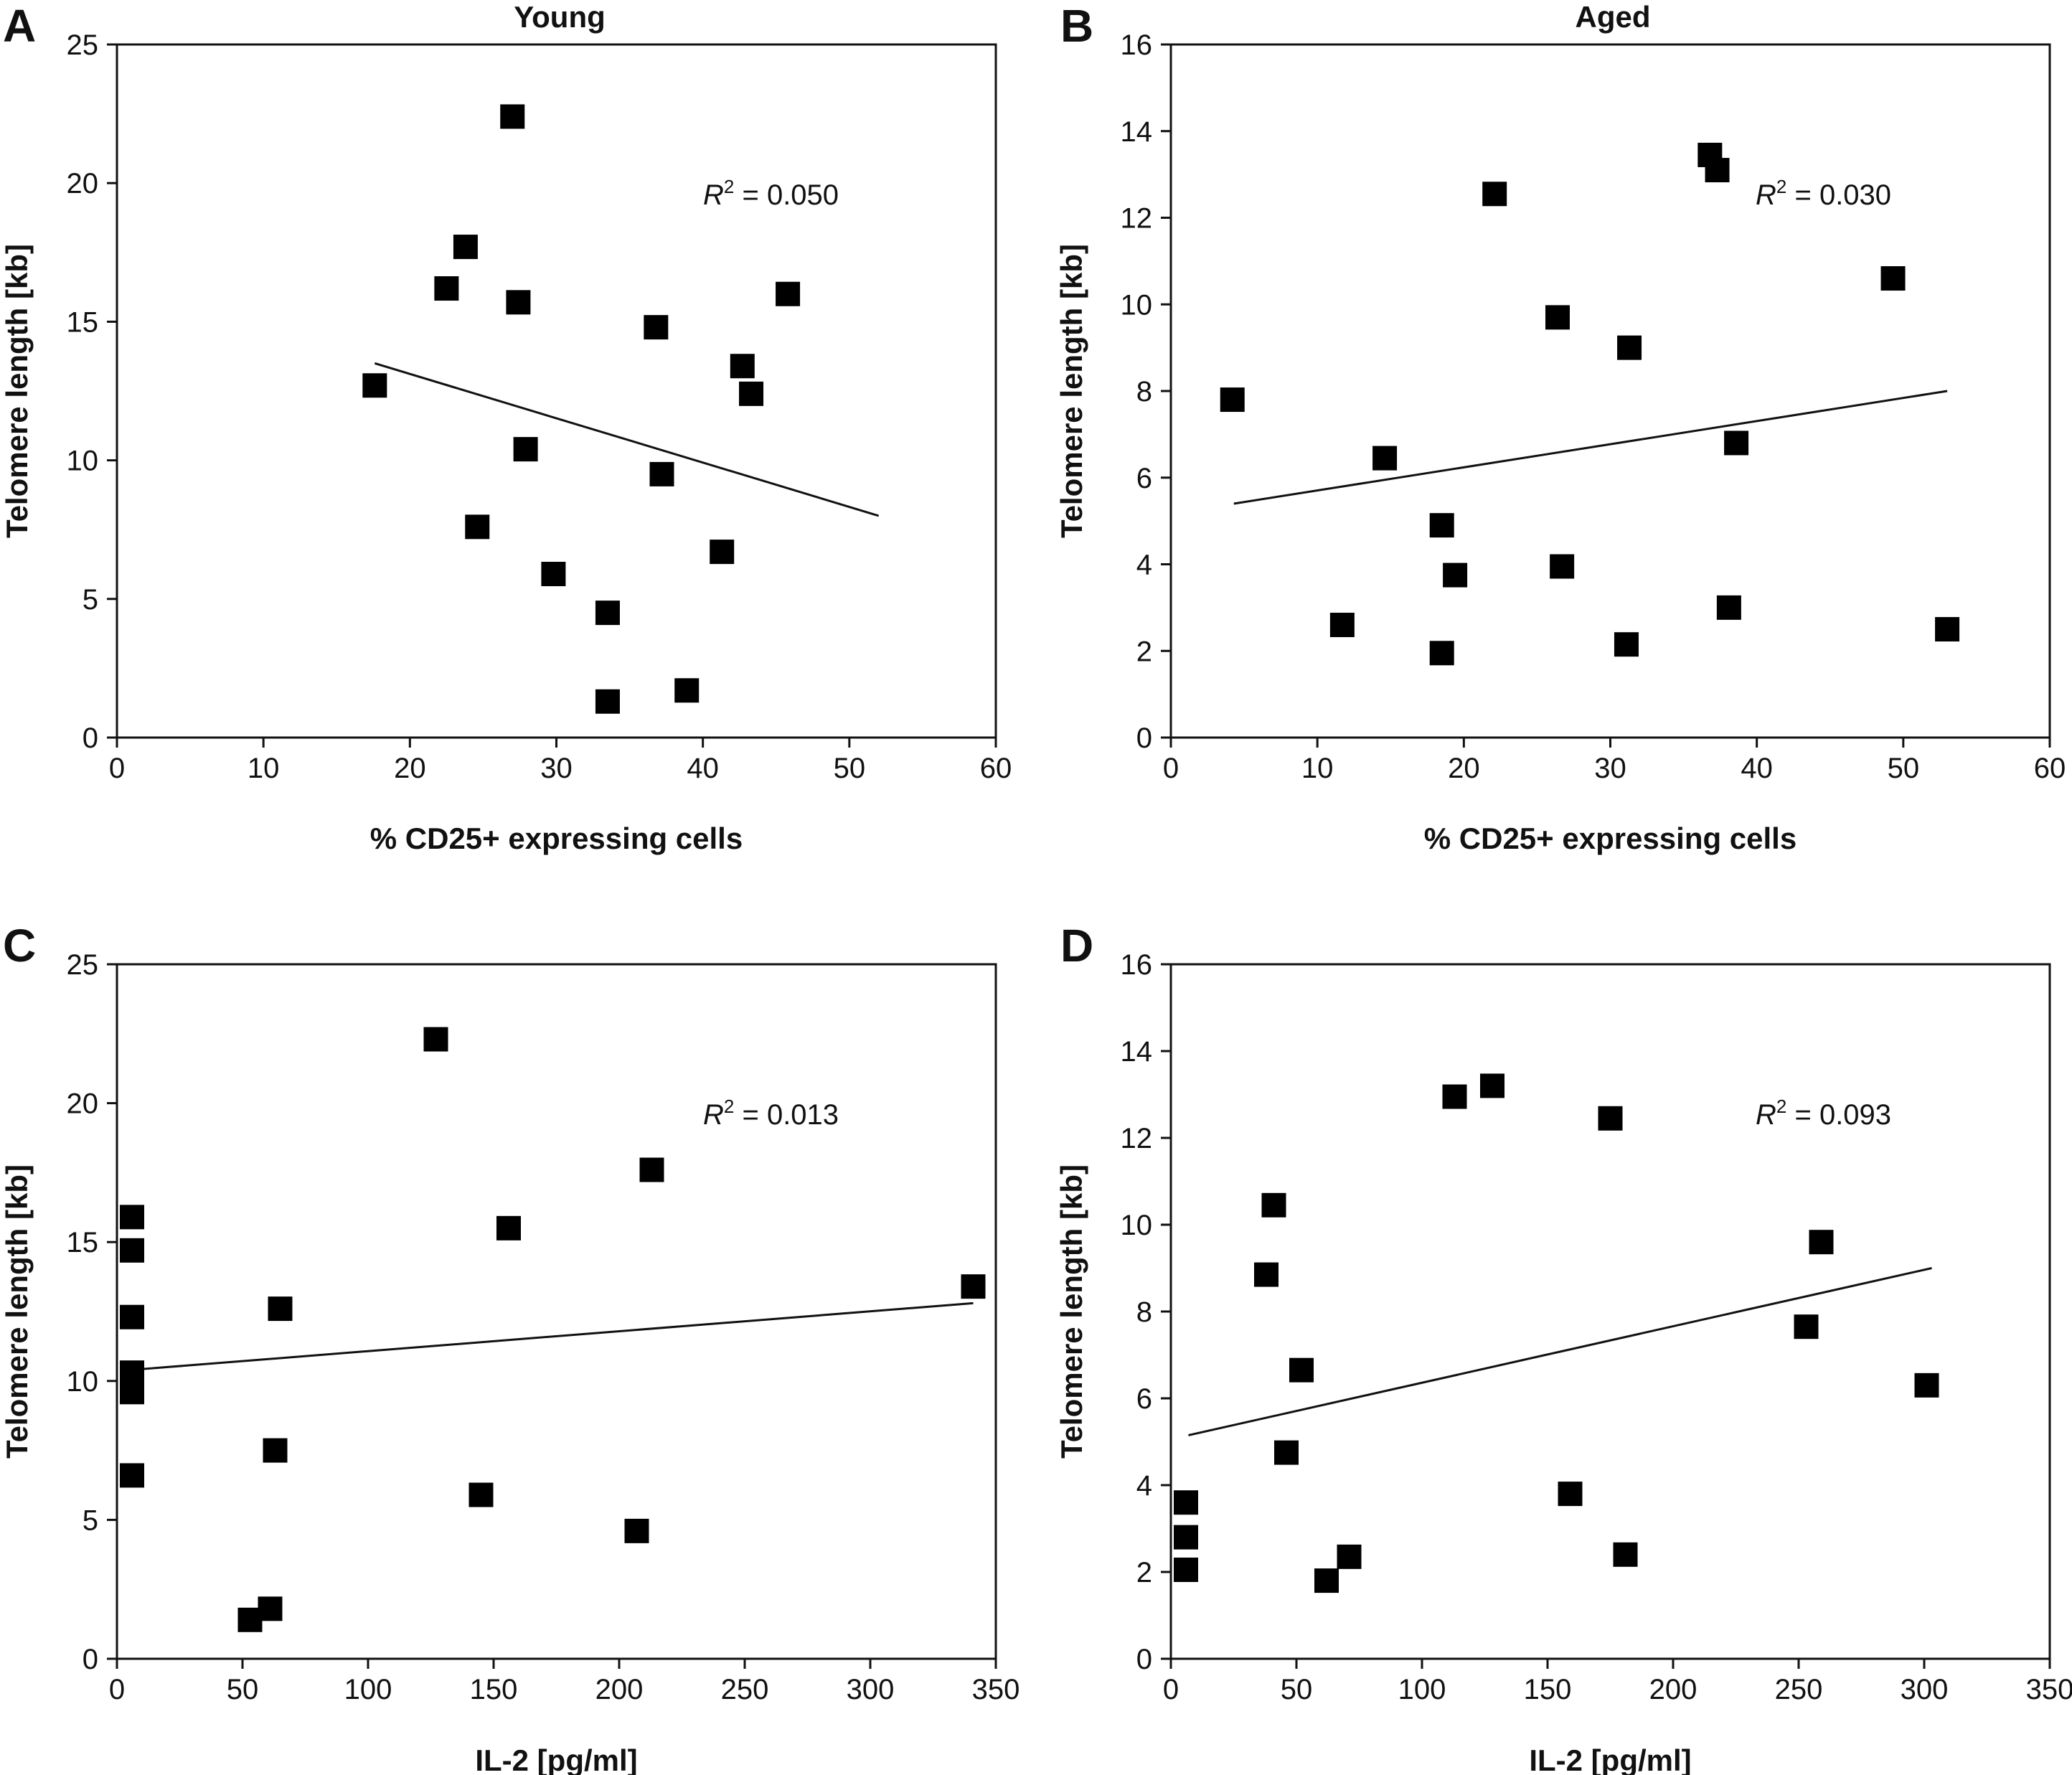 The image size is (2072, 1775). What do you see at coordinates (20, 945) in the screenshot?
I see `panel-letter-c: C` at bounding box center [20, 945].